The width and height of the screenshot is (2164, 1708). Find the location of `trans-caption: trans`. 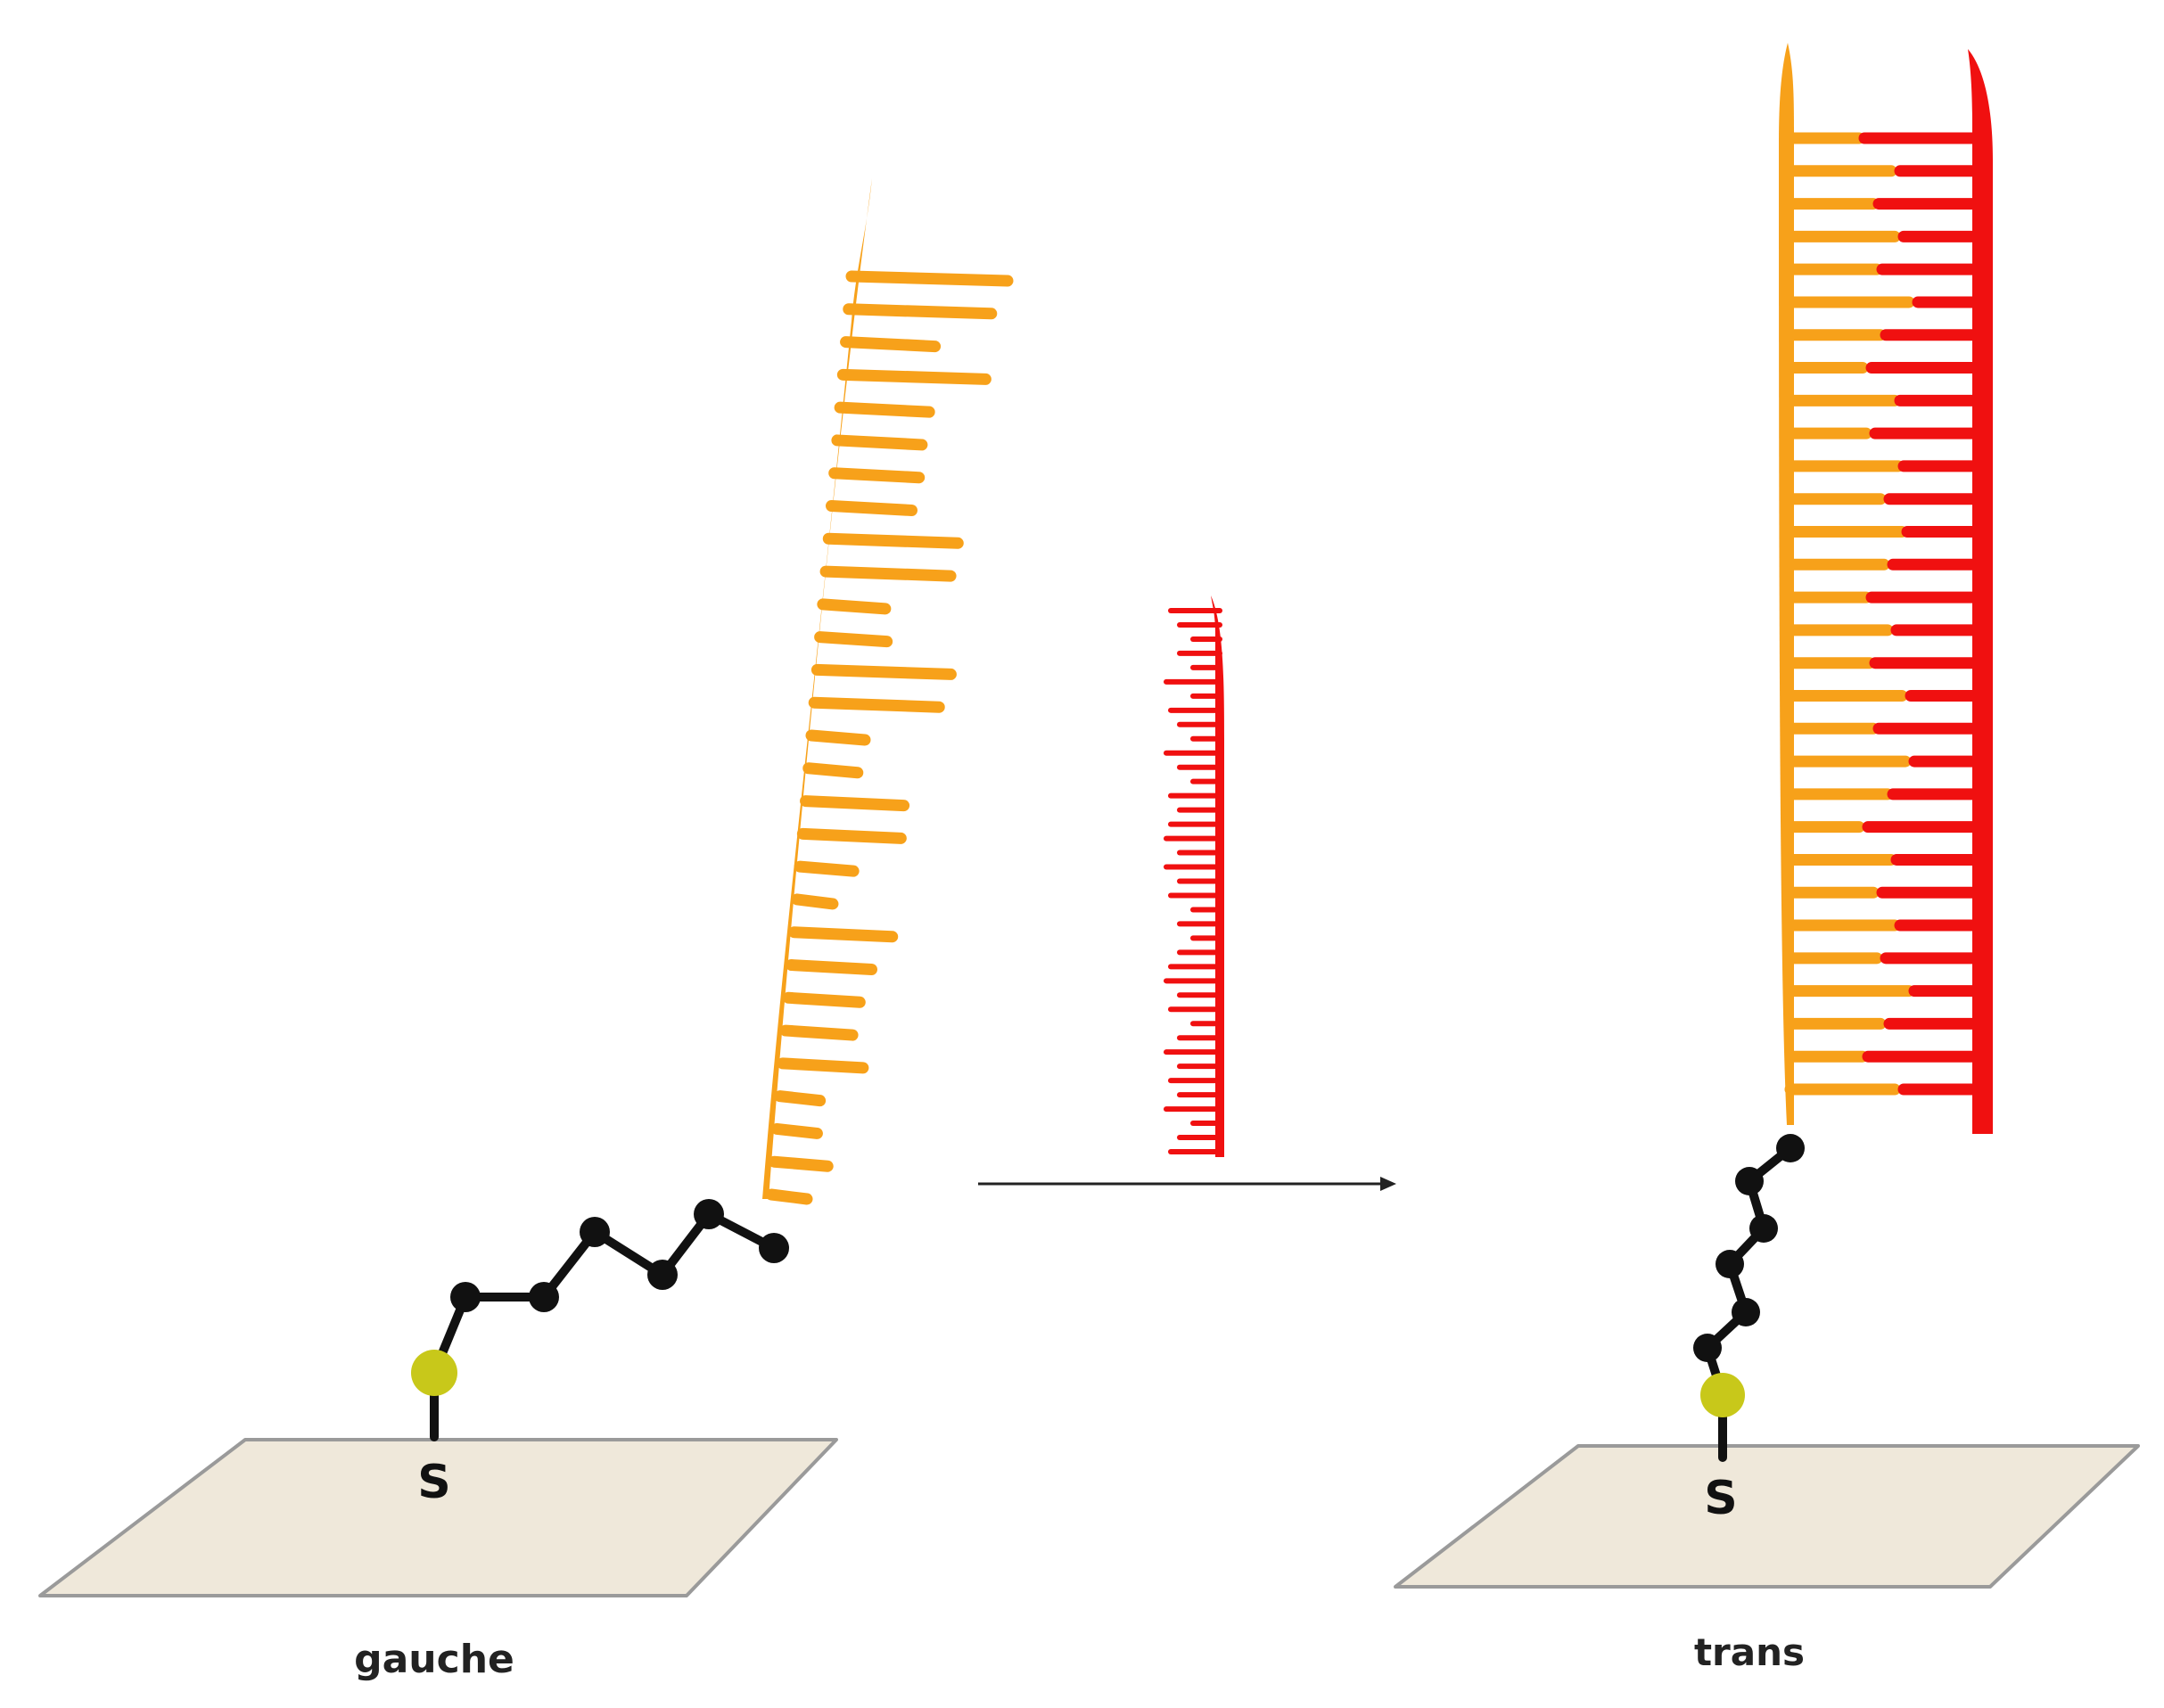

trans-caption: trans is located at coordinates (1750, 1652).